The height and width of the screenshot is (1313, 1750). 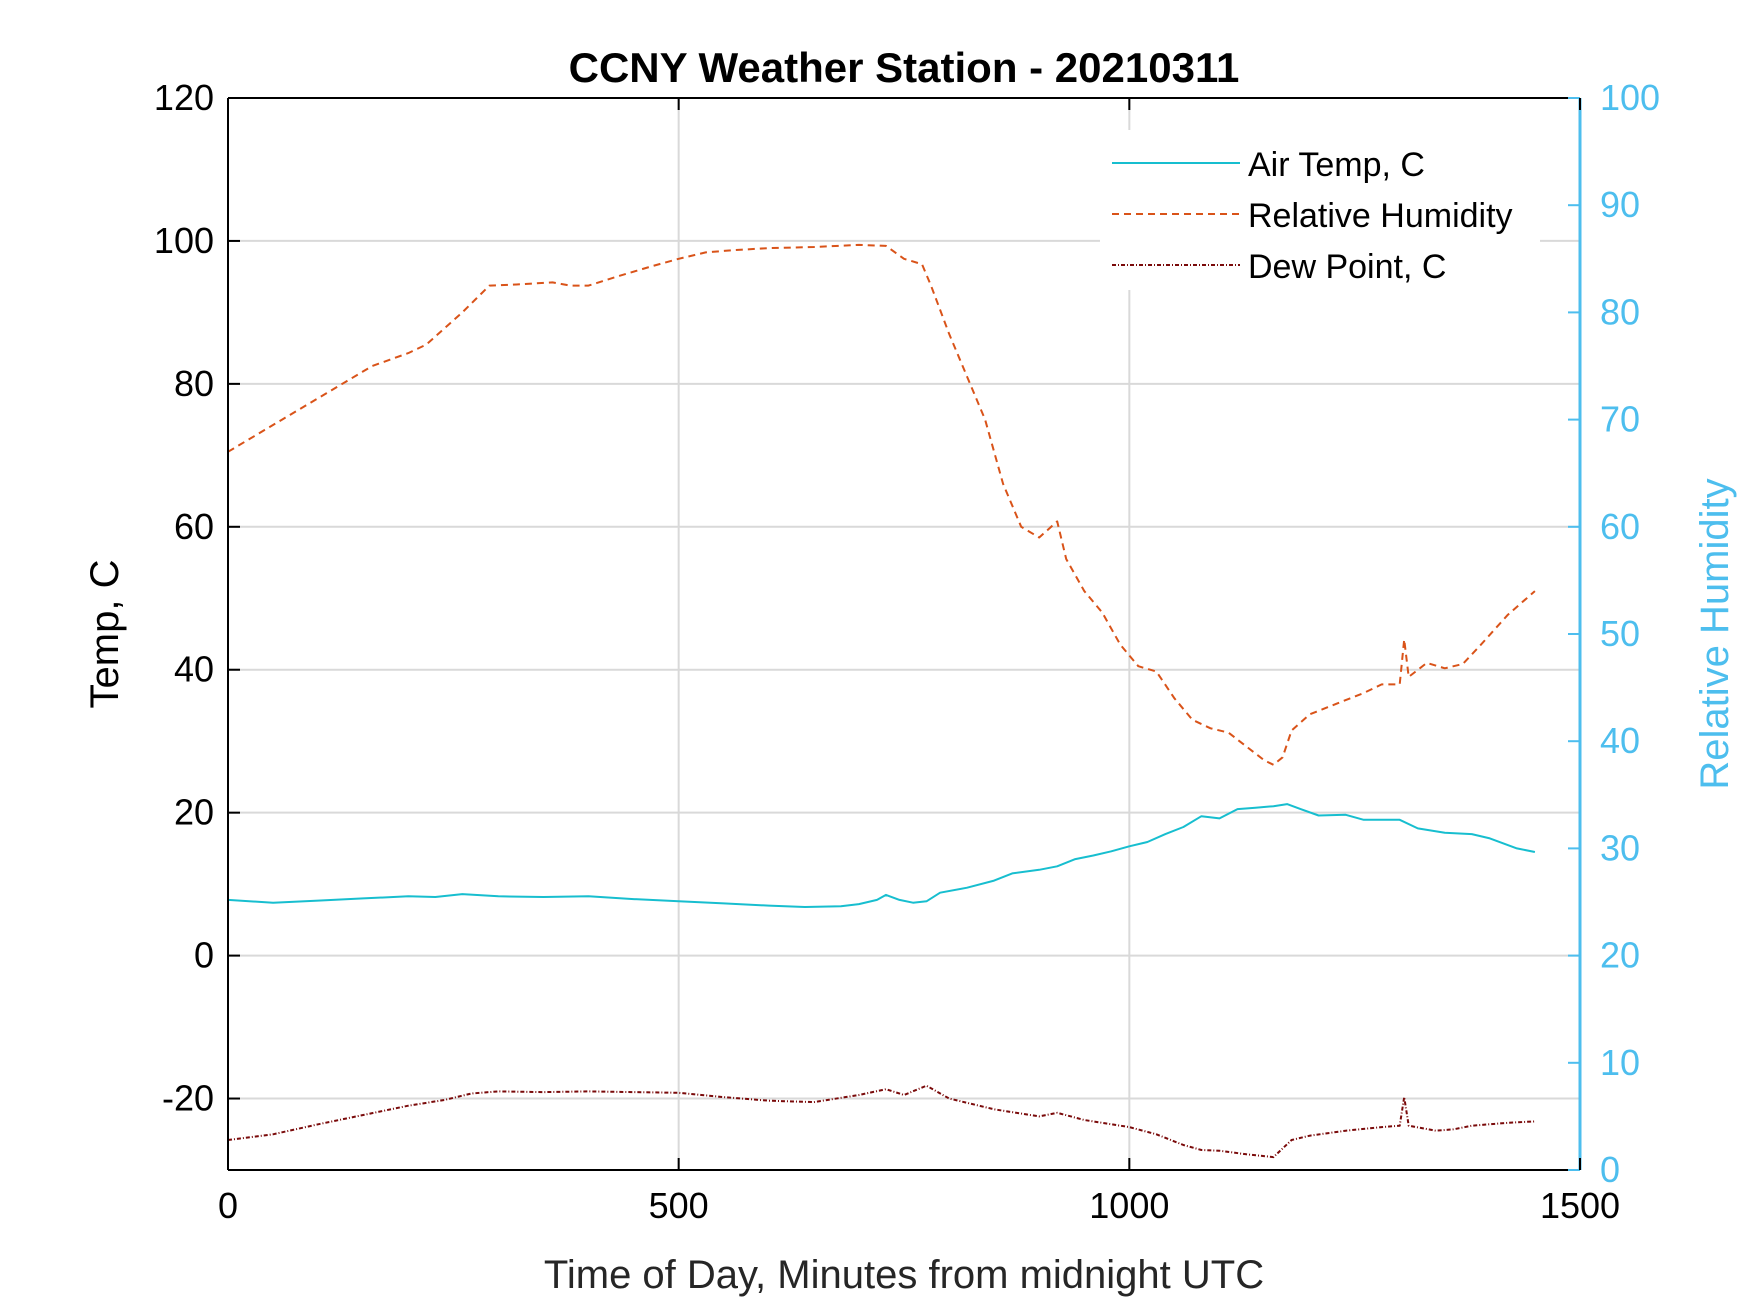 I want to click on y-tick-label-left: -20, so click(x=188, y=1098).